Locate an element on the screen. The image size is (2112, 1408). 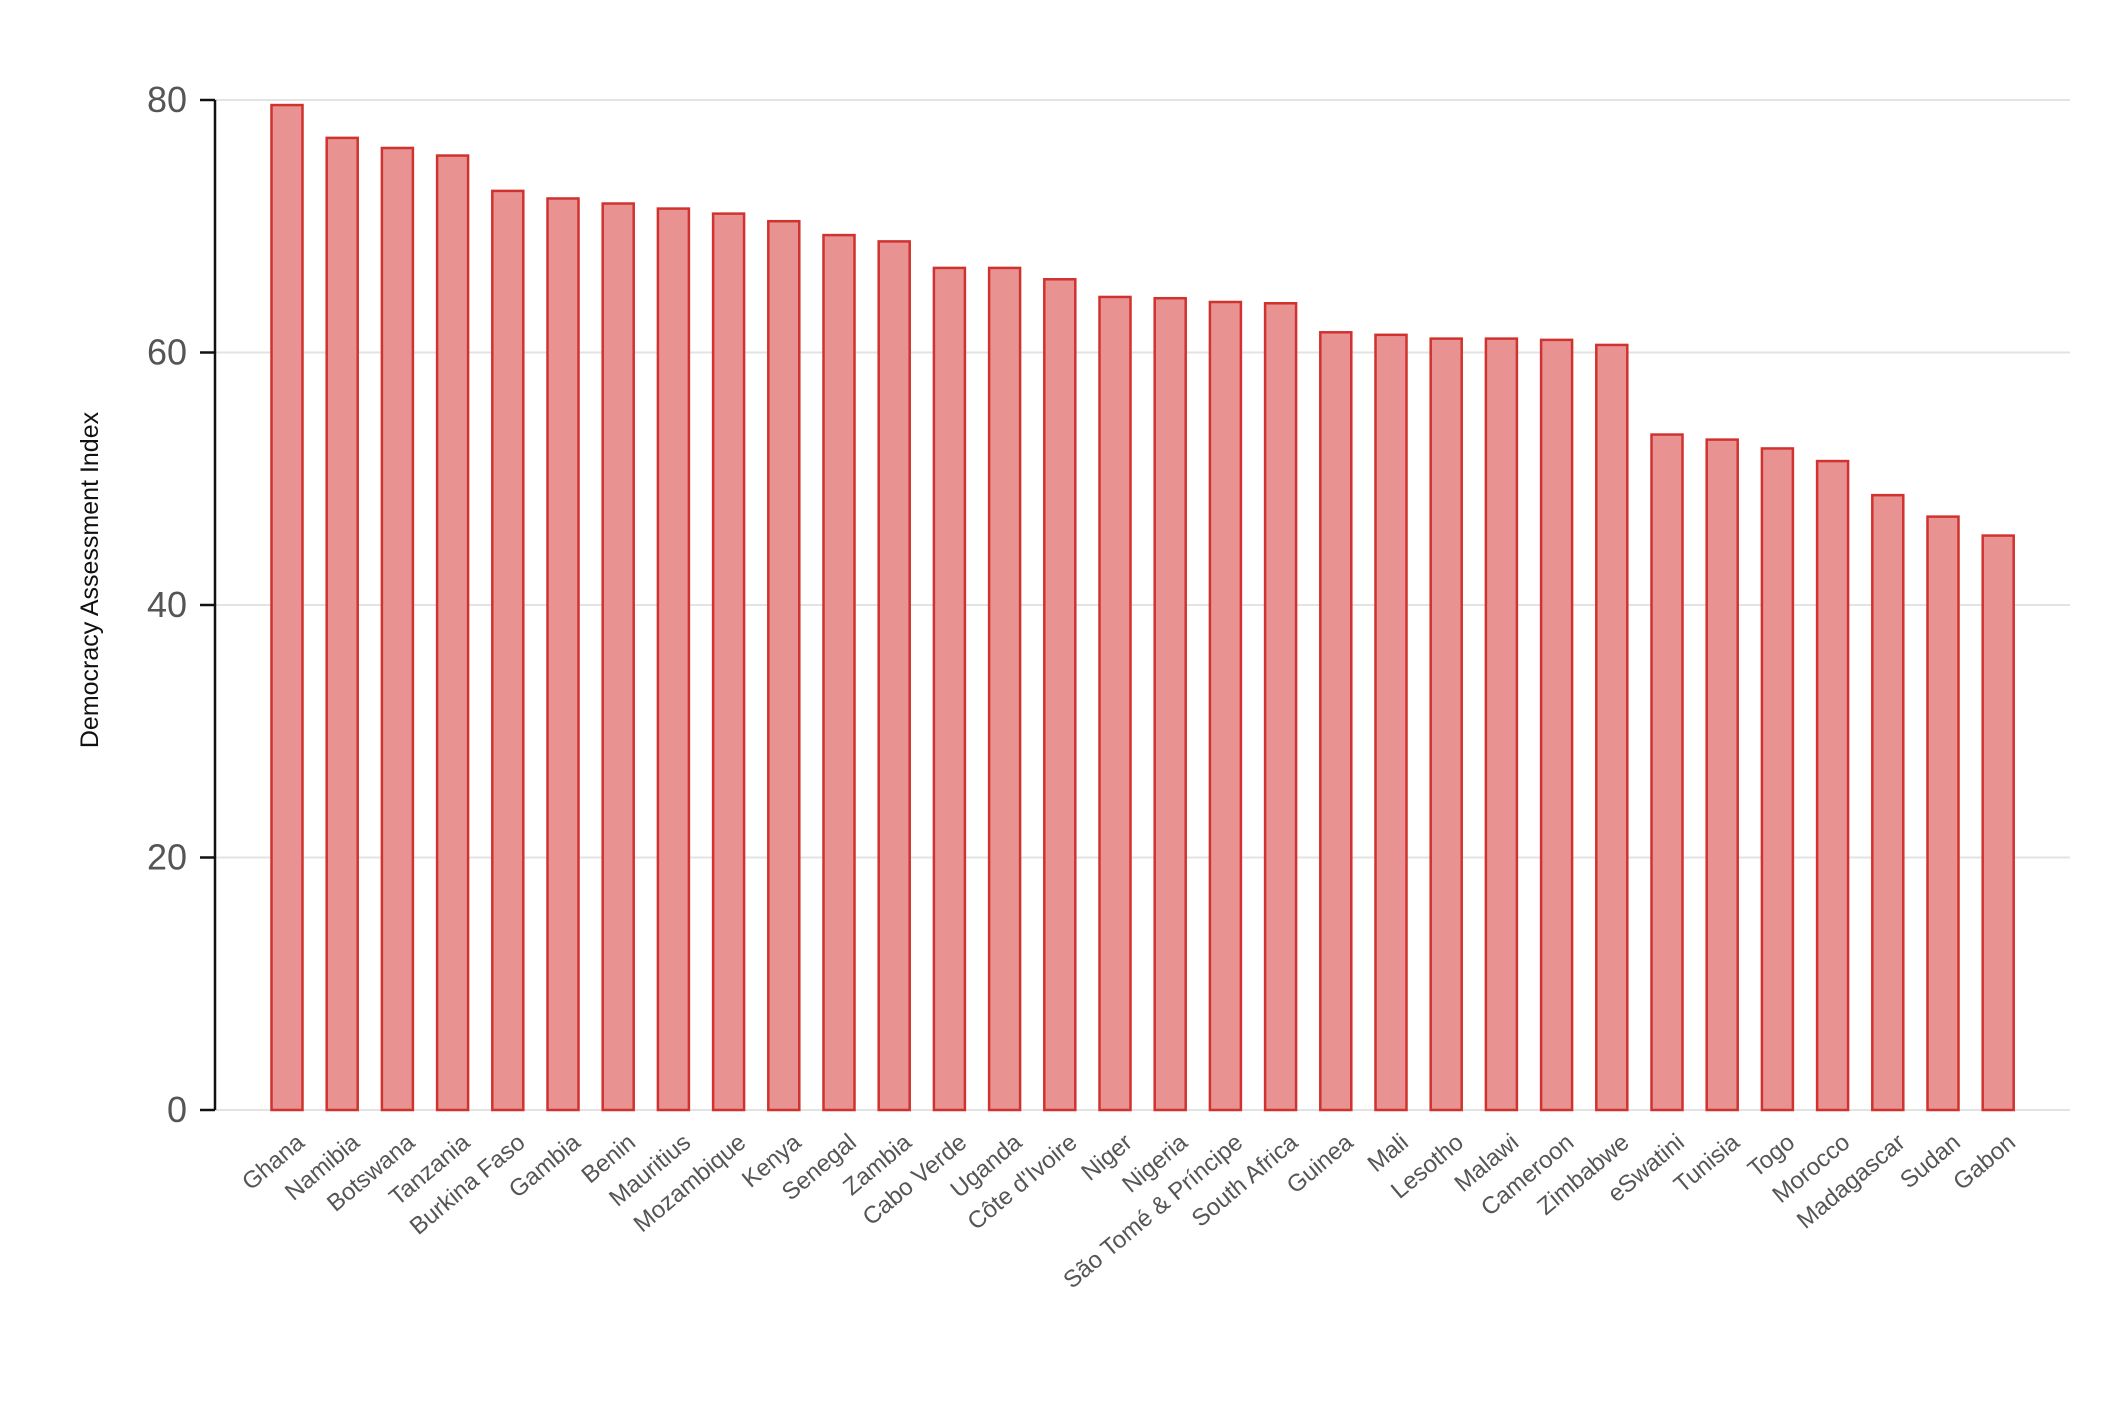
bar-mali is located at coordinates (1391, 722).